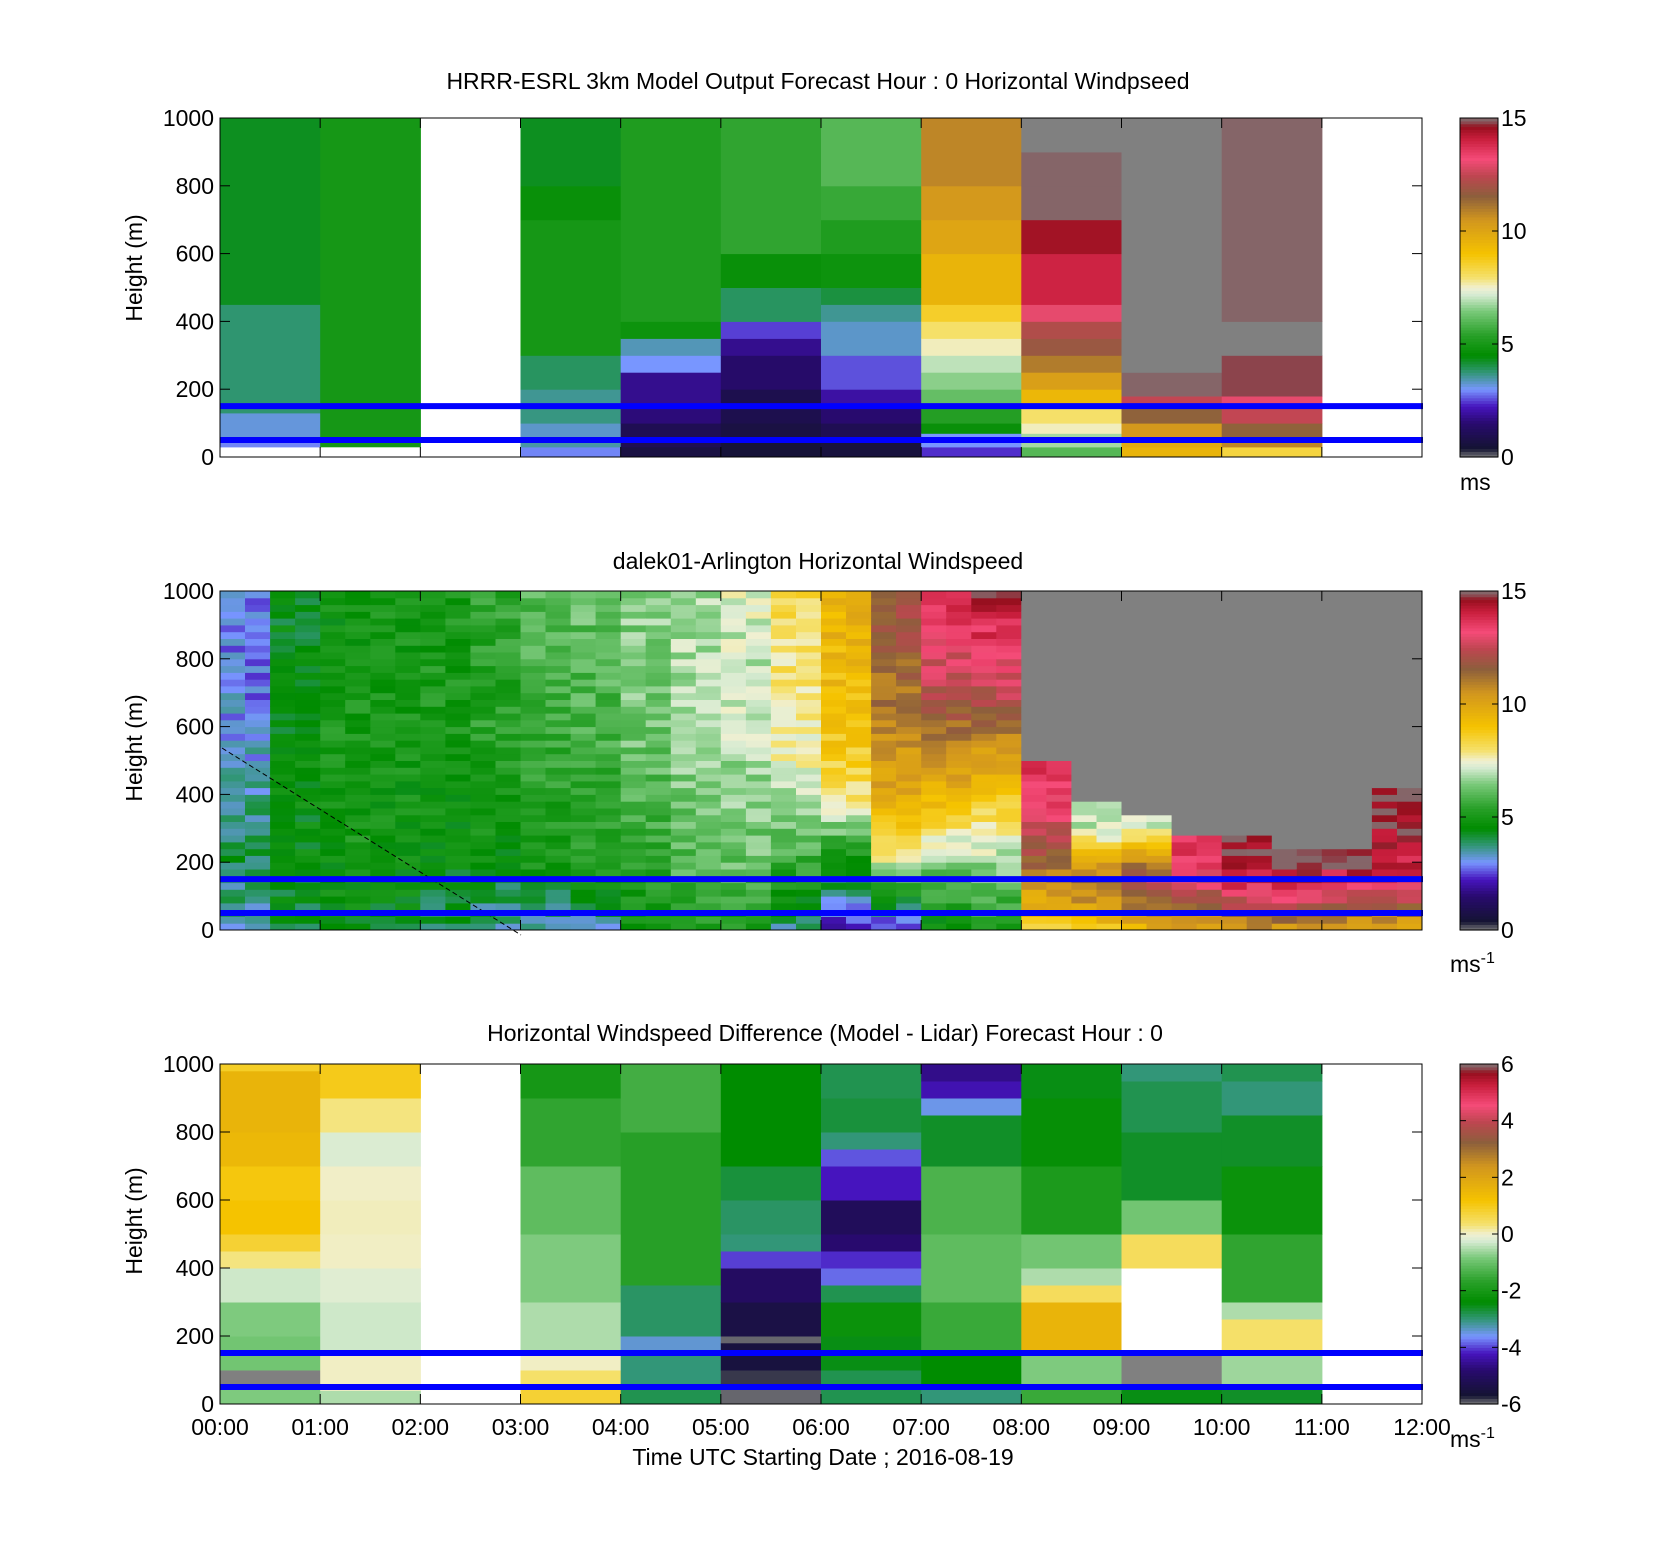 The width and height of the screenshot is (1680, 1561). I want to click on colorbar-frame, so click(1479, 287).